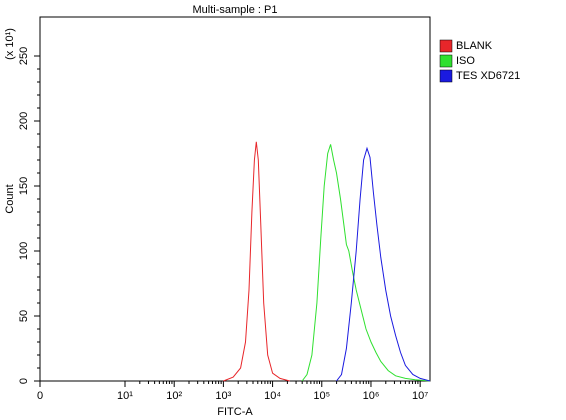 The height and width of the screenshot is (420, 566). I want to click on y-multiplier: (x 10¹), so click(10, 44).